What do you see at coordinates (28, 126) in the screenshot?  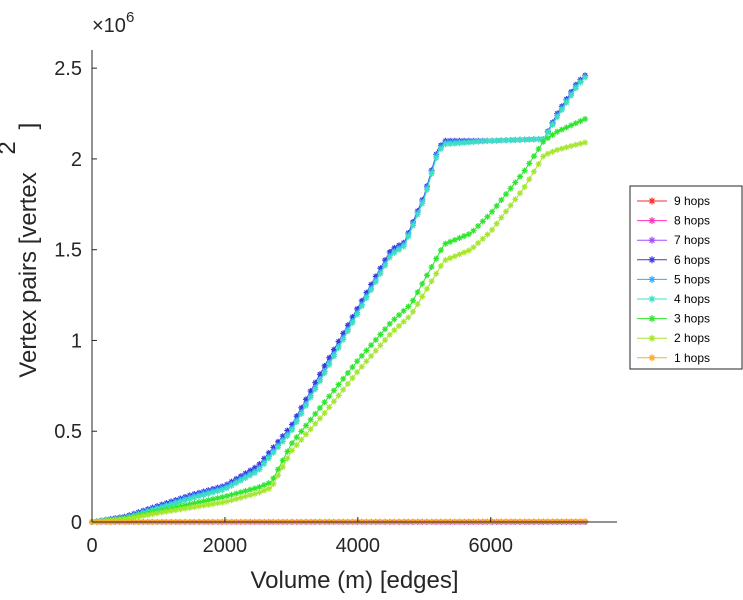 I see `y-axis-label-suffix: ]` at bounding box center [28, 126].